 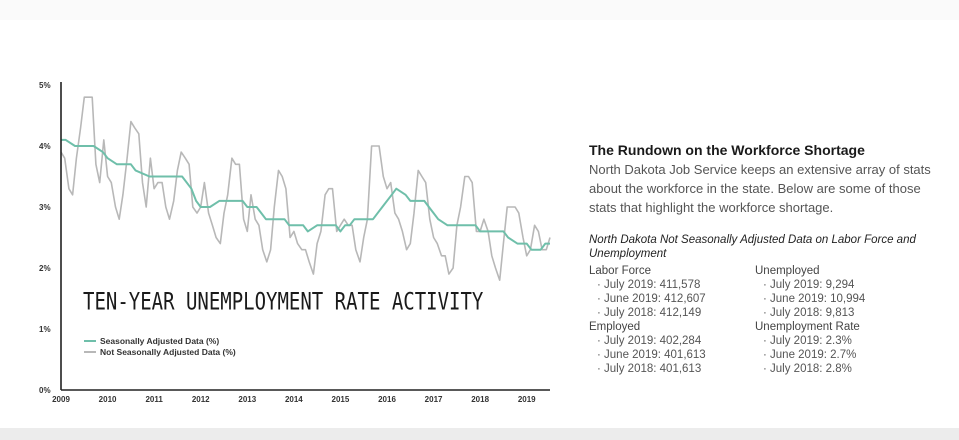 What do you see at coordinates (807, 327) in the screenshot?
I see `stat-group-label: Unemployment Rate` at bounding box center [807, 327].